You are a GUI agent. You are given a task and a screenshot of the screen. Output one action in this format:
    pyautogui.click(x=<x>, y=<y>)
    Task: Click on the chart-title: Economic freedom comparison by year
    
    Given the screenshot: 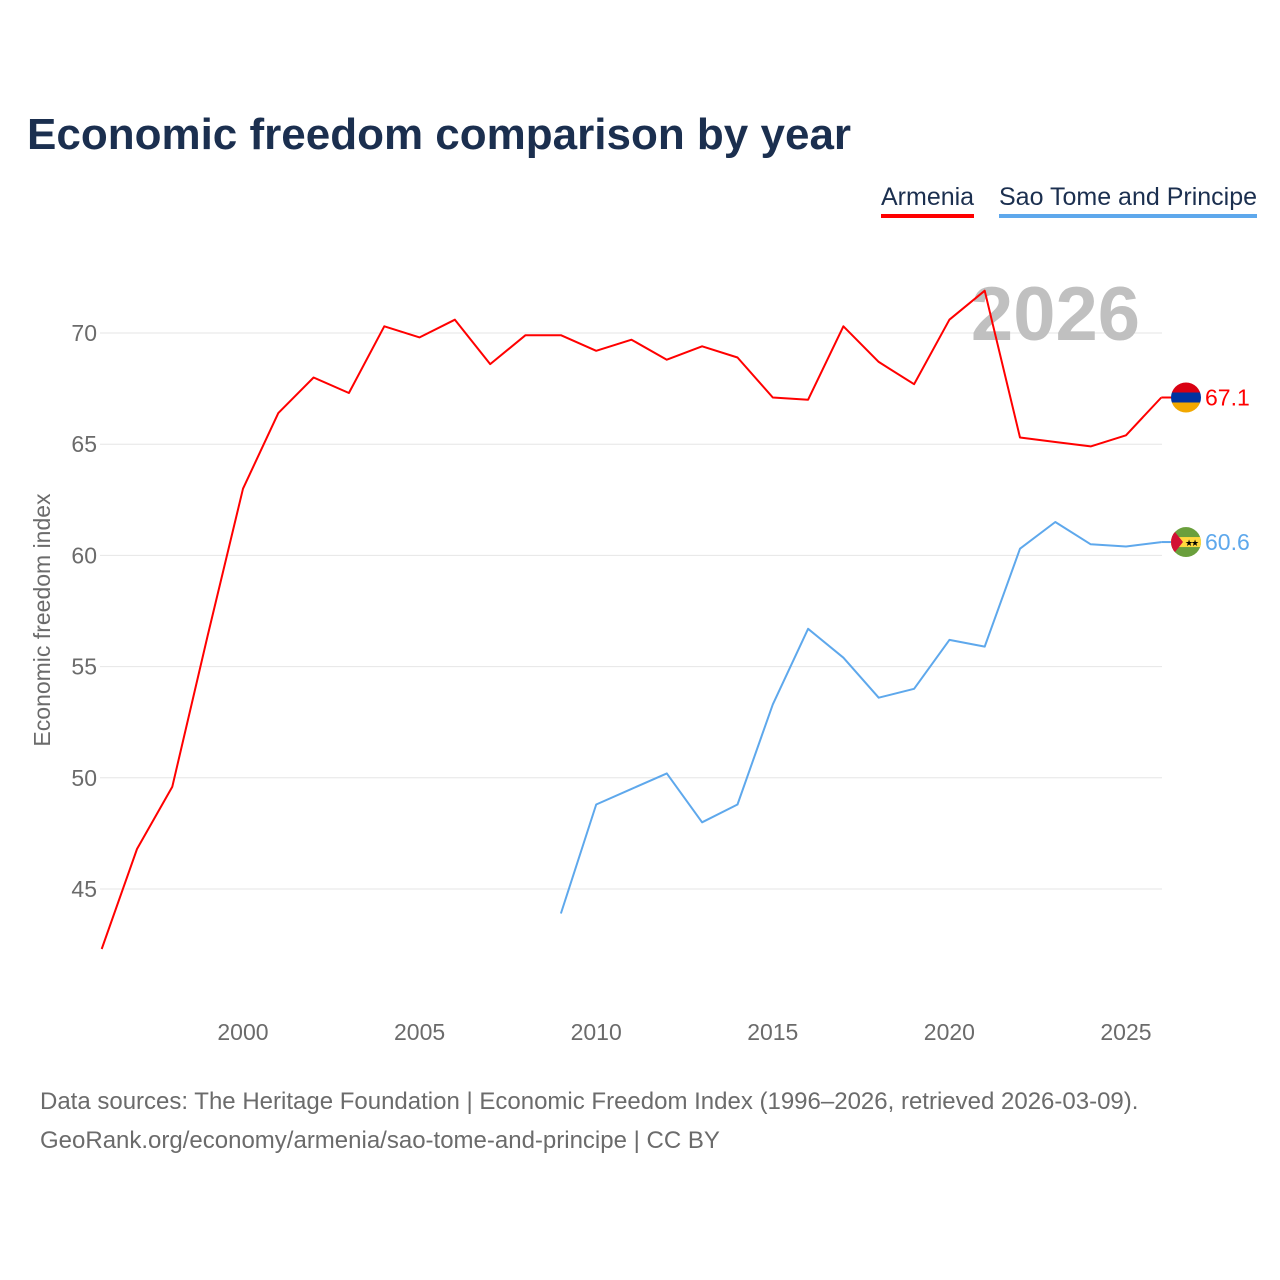 What is the action you would take?
    pyautogui.click(x=439, y=134)
    